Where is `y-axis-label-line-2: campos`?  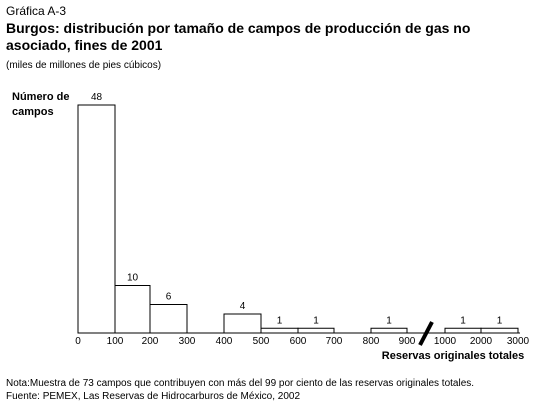 y-axis-label-line-2: campos is located at coordinates (33, 112).